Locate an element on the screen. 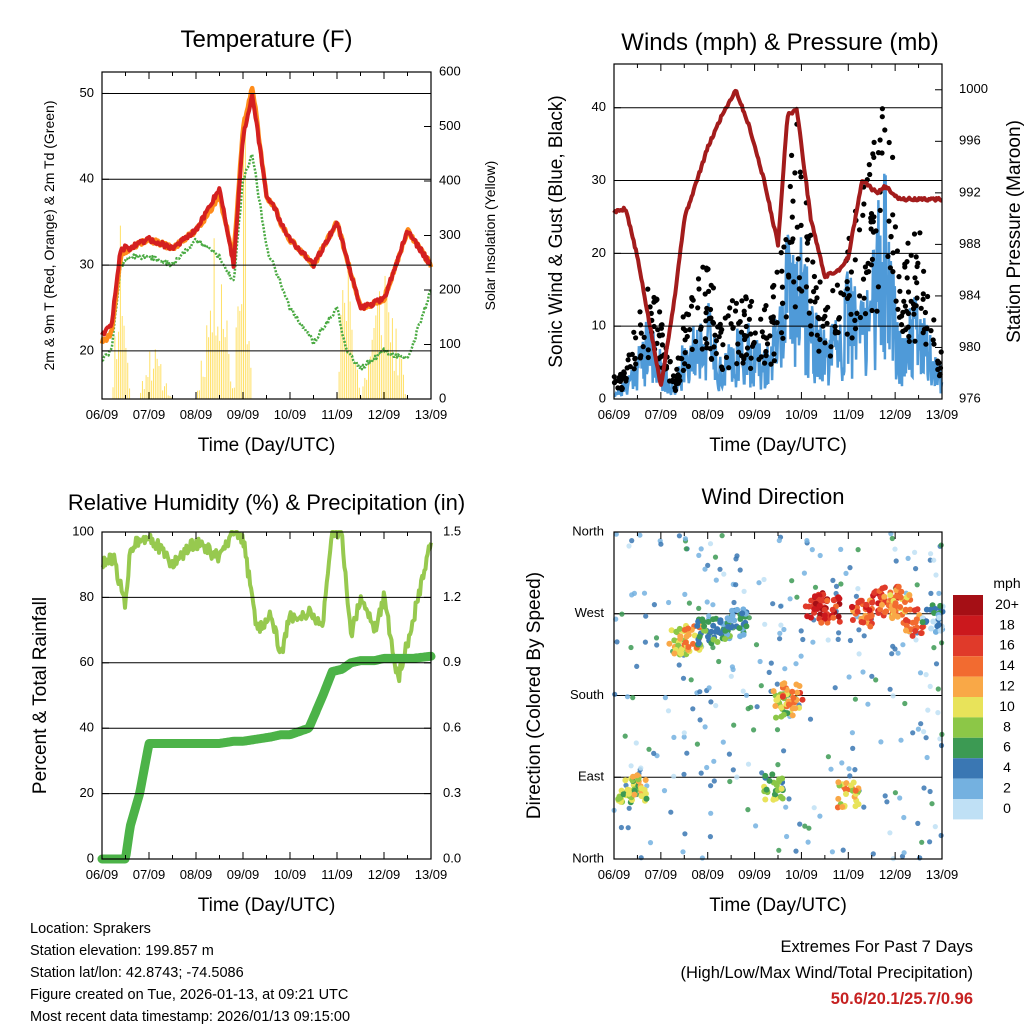 Image resolution: width=1024 pixels, height=1028 pixels. winds-xtick-label: 13/09 is located at coordinates (942, 414).